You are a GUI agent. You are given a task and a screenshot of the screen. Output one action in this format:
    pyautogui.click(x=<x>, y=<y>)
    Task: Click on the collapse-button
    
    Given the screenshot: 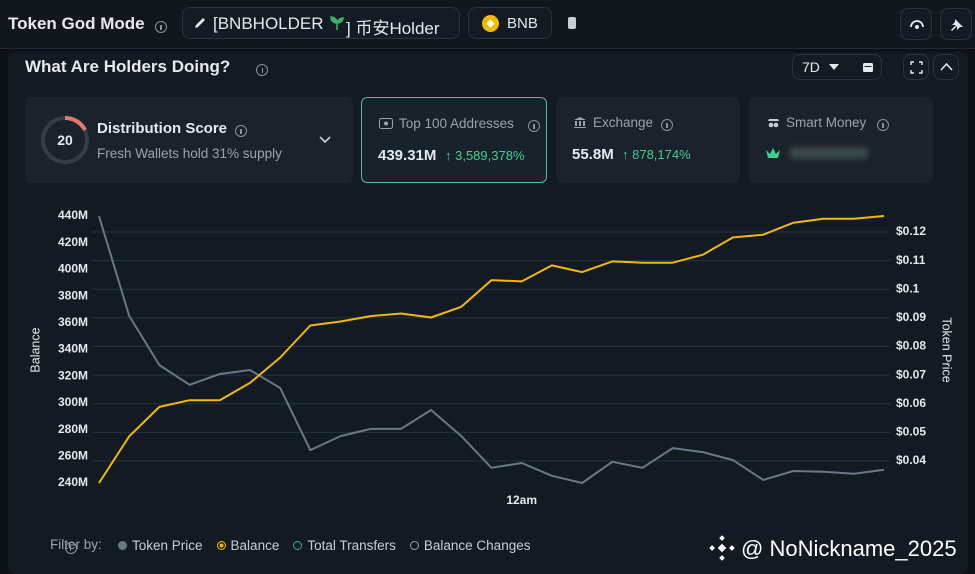 What is the action you would take?
    pyautogui.click(x=946, y=67)
    